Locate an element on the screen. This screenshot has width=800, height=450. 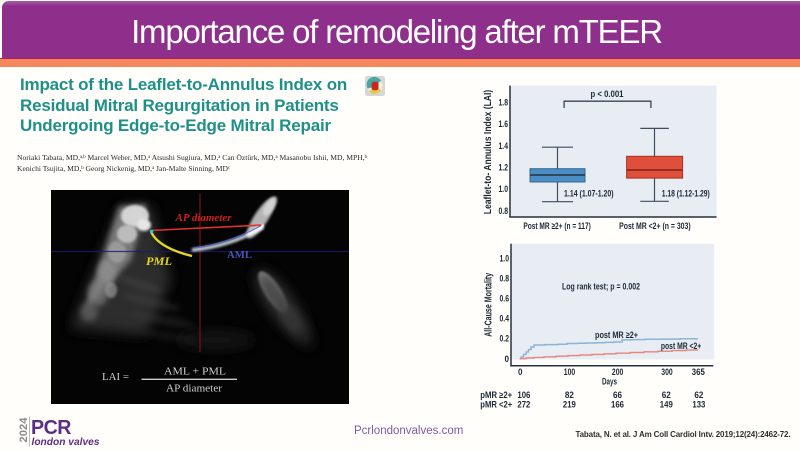
svg-text: 1.2 is located at coordinates (504, 168).